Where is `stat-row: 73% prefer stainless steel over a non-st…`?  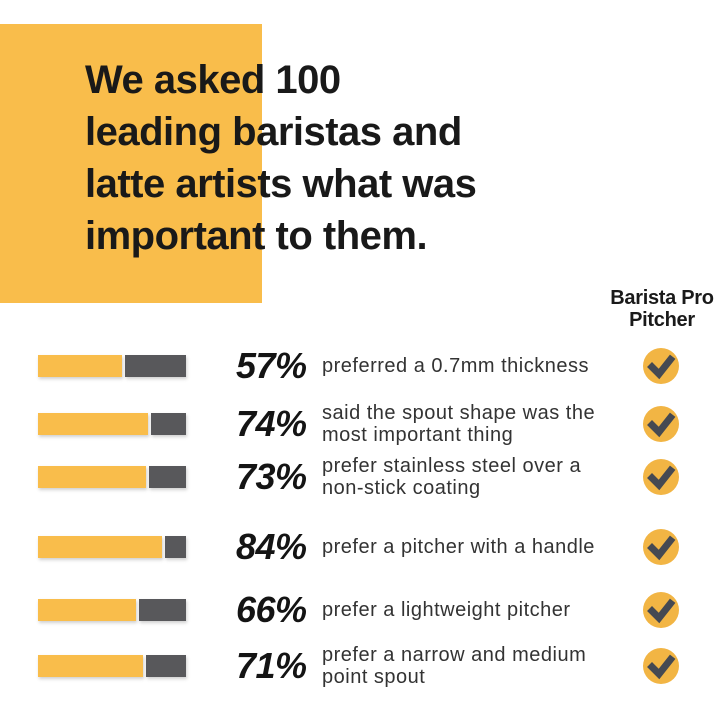 stat-row: 73% prefer stainless steel over a non-st… is located at coordinates (360, 477).